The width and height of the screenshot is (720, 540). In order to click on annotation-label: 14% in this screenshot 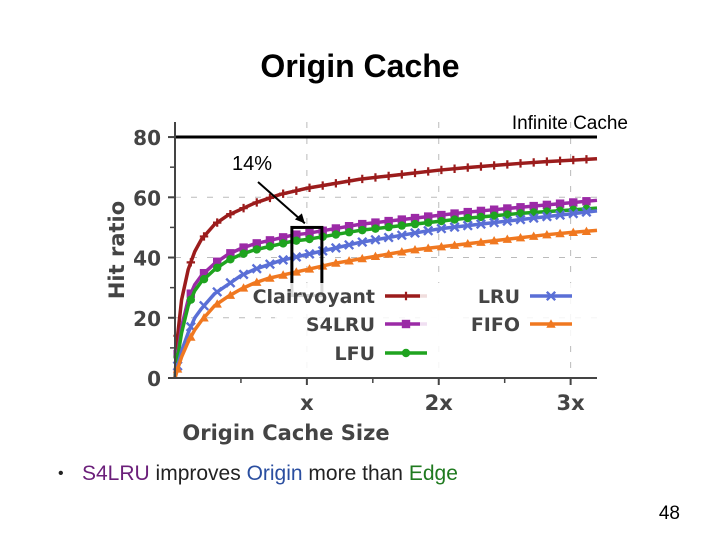, I will do `click(252, 164)`.